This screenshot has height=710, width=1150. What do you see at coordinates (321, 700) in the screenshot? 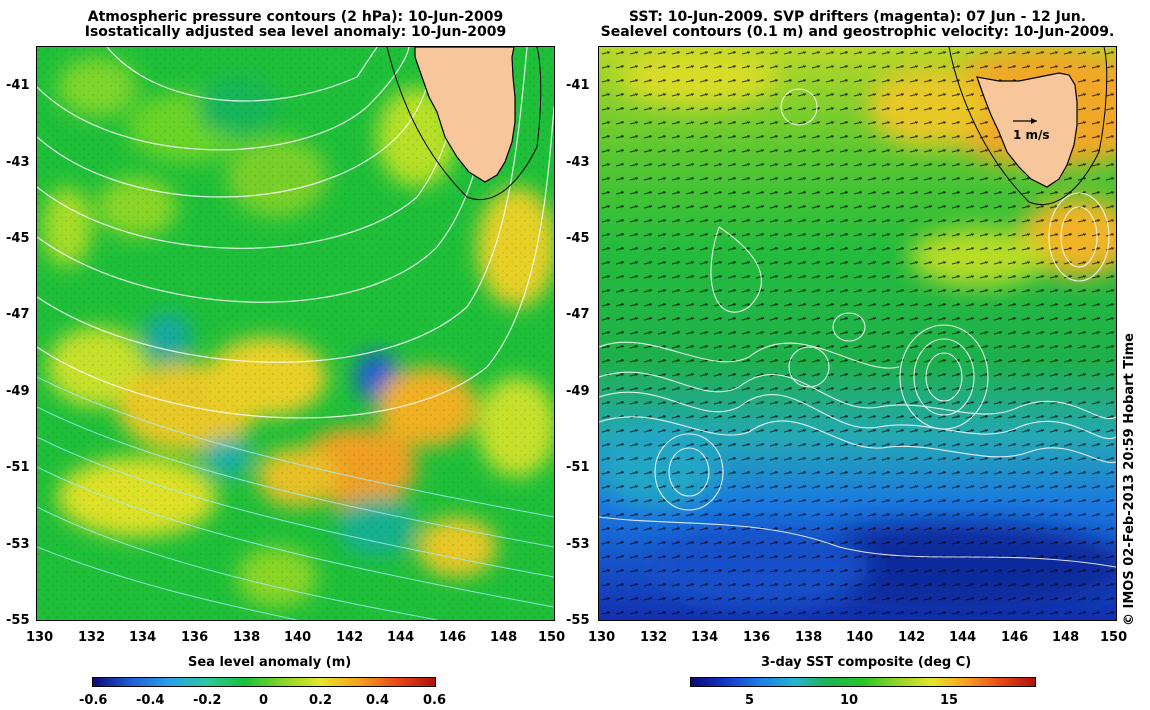
I see `left-colorbar-tick: 0.2` at bounding box center [321, 700].